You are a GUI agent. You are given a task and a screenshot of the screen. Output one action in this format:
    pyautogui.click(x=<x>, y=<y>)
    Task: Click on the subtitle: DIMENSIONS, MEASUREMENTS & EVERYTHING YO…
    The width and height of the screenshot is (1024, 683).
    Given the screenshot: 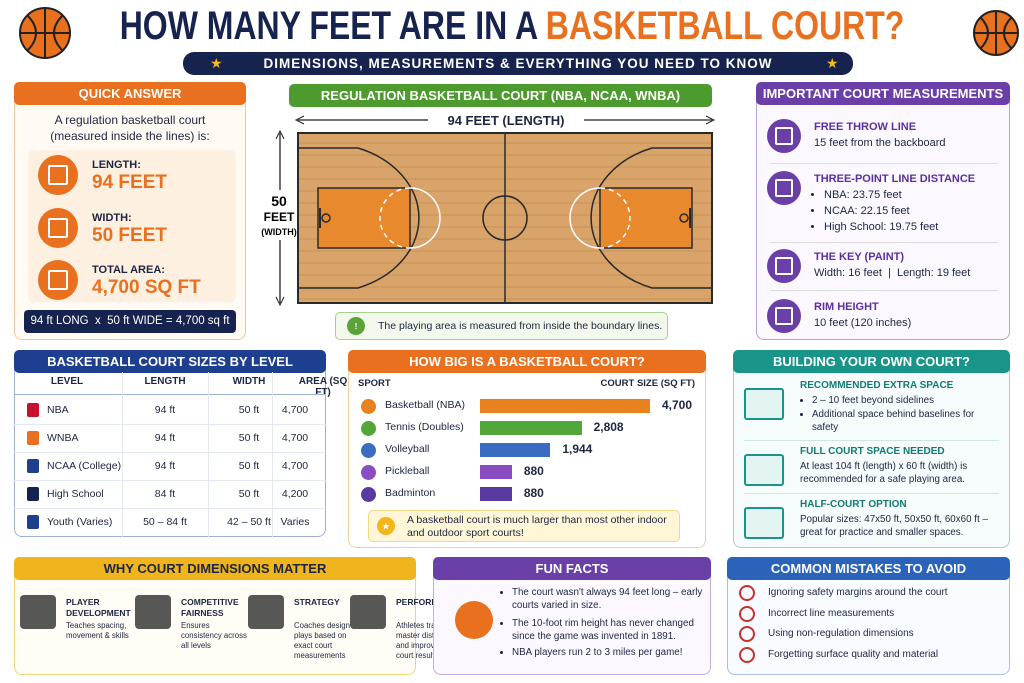 What is the action you would take?
    pyautogui.click(x=518, y=63)
    